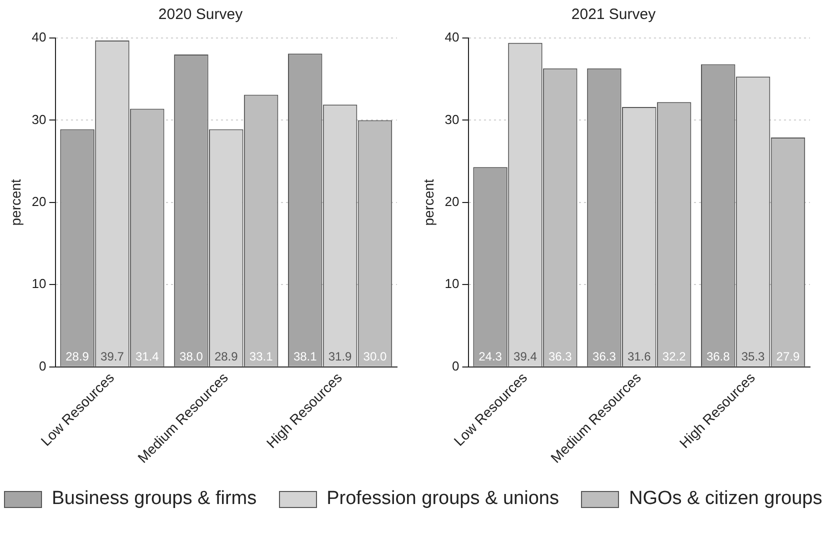  I want to click on data-label: 39.7, so click(112, 357).